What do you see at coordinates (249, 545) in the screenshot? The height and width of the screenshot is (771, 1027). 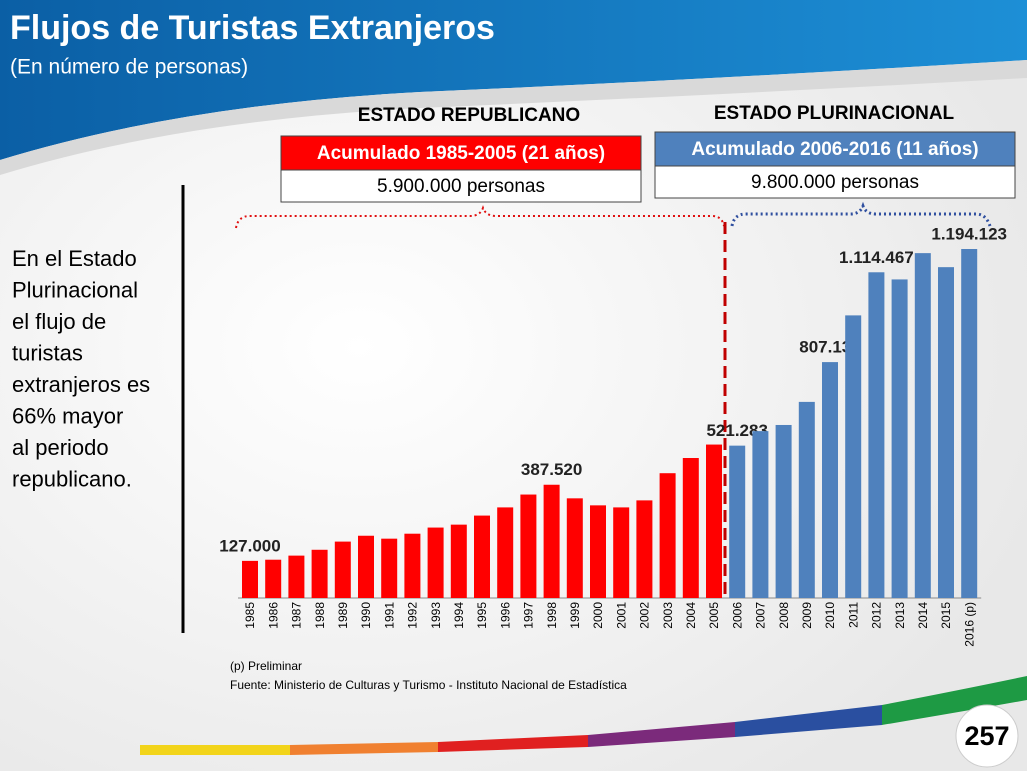 I see `data-label: 127.000` at bounding box center [249, 545].